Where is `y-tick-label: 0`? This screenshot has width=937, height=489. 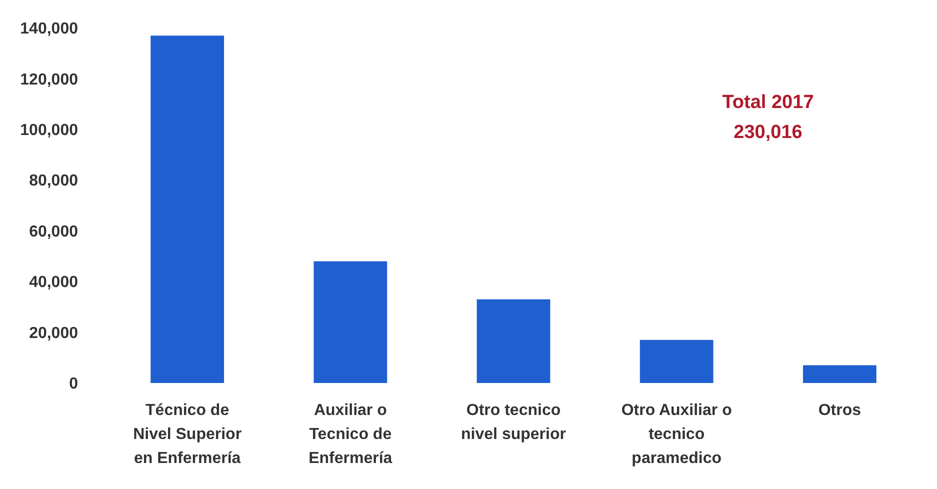
y-tick-label: 0 is located at coordinates (73, 384).